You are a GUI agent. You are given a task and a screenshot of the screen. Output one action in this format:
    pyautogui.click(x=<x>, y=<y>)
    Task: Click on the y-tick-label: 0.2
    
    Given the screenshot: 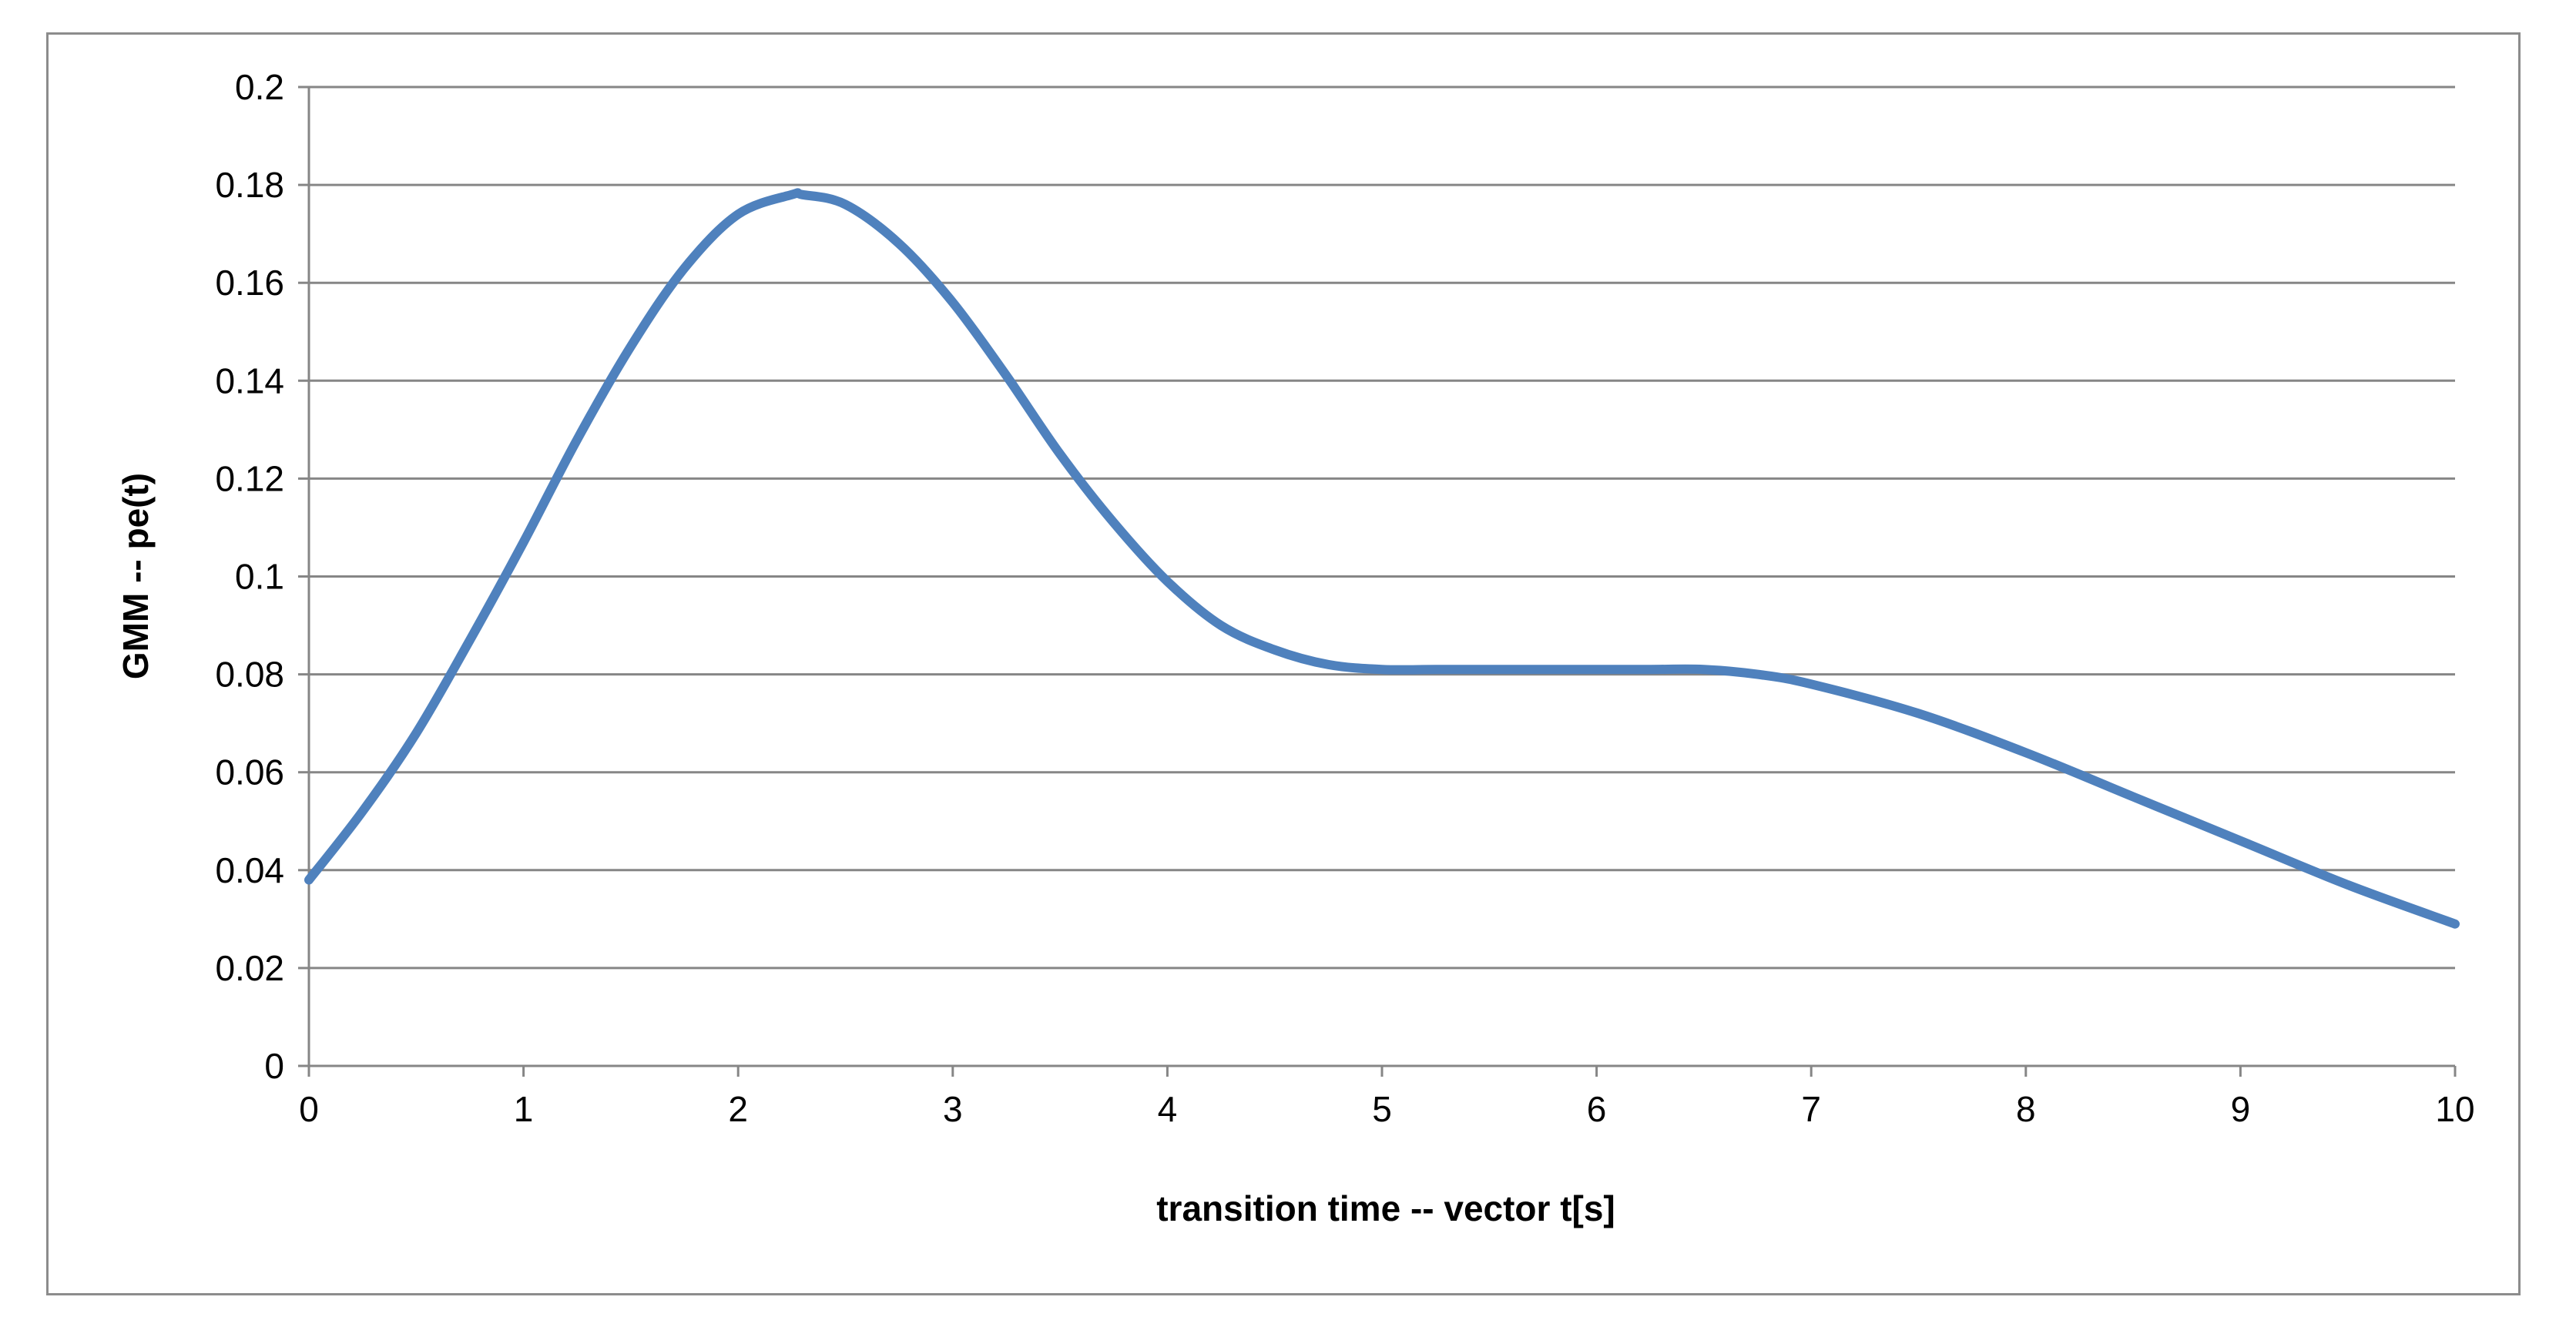 What is the action you would take?
    pyautogui.click(x=259, y=87)
    